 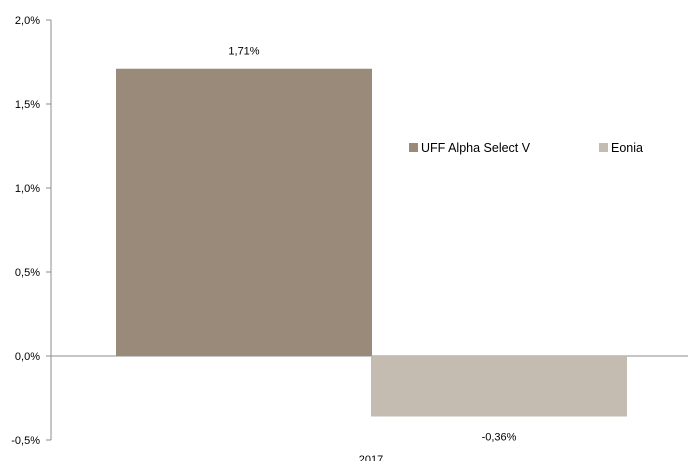 What do you see at coordinates (499, 437) in the screenshot?
I see `data-label: -0,36%` at bounding box center [499, 437].